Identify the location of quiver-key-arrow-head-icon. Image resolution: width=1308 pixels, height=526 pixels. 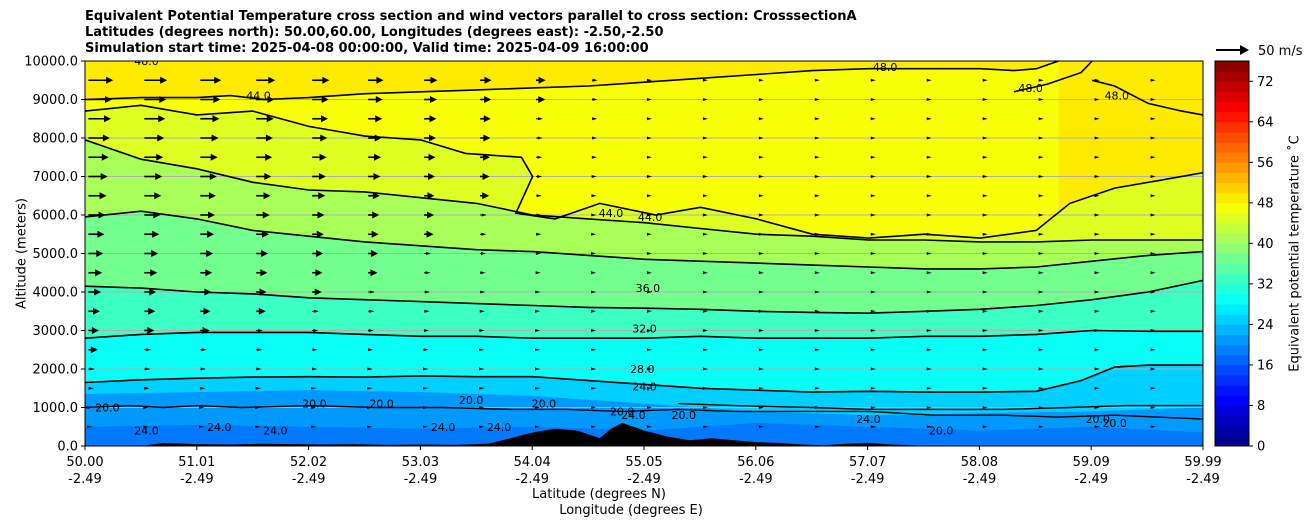
(1244, 50).